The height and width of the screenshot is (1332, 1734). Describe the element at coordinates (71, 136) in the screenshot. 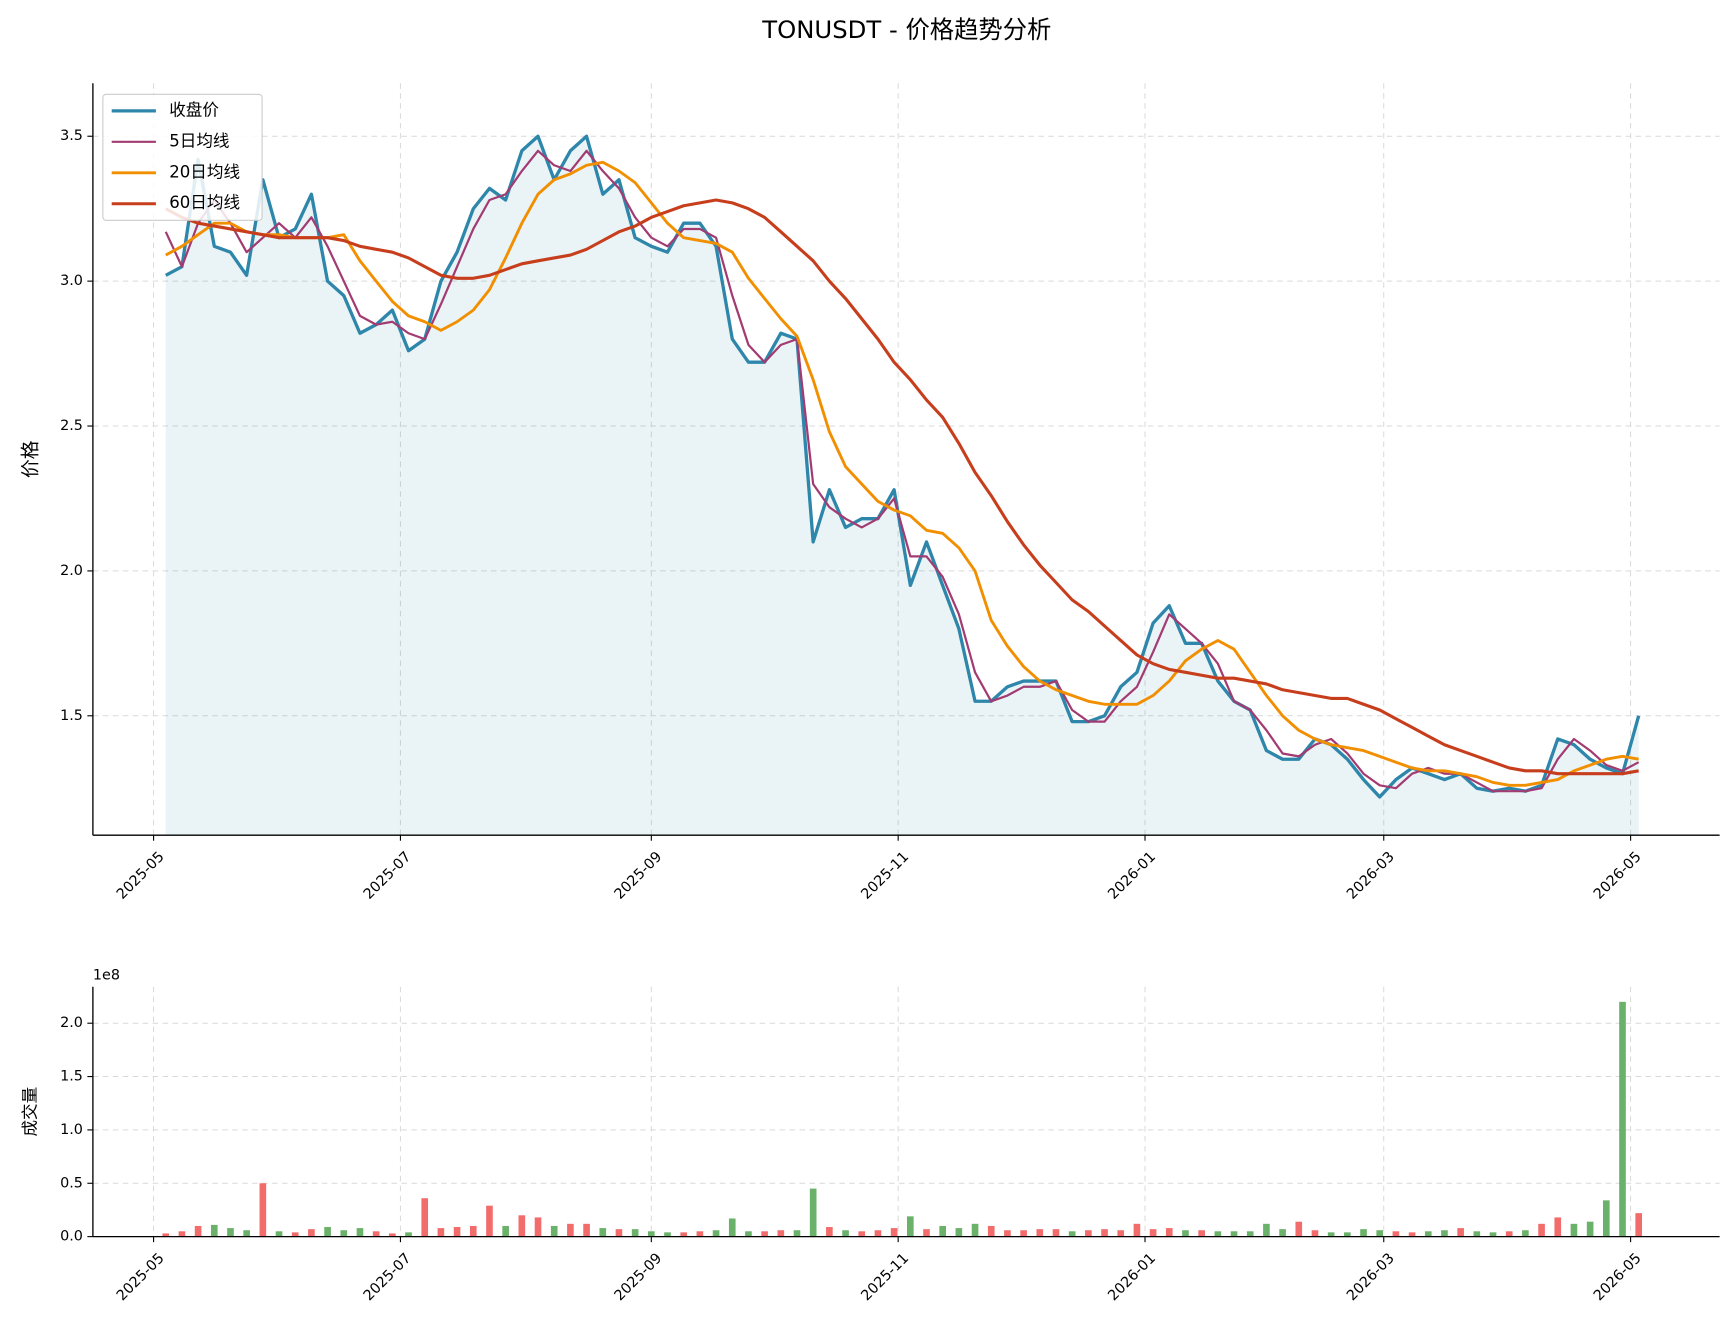

I see `y-tick-label: 3.5` at that location.